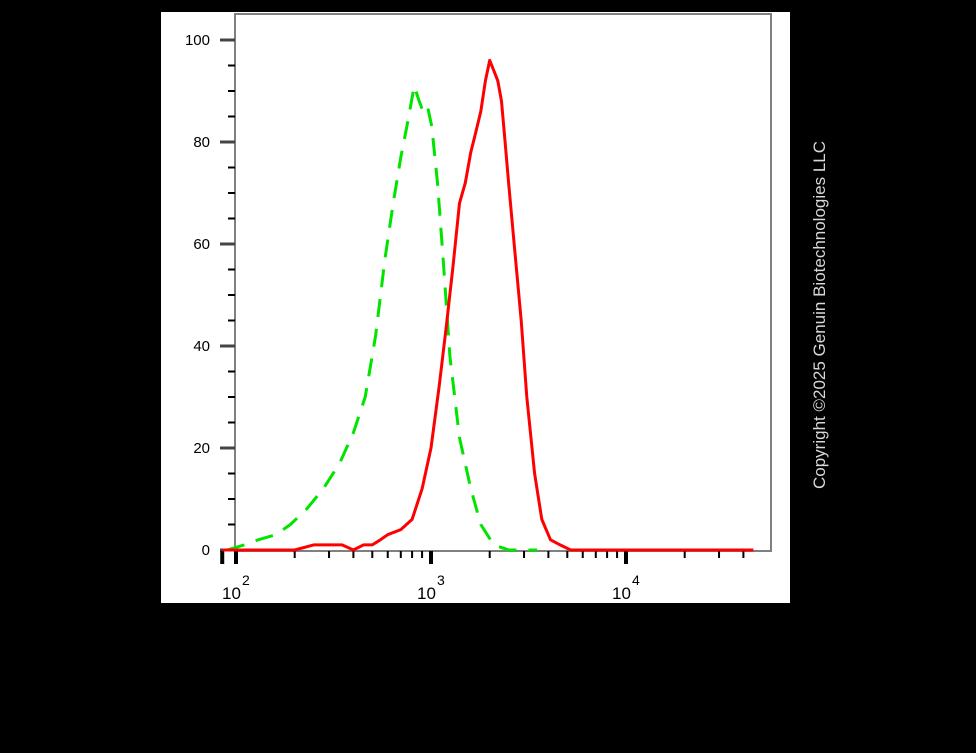  What do you see at coordinates (197, 40) in the screenshot?
I see `y-tick-label: 100` at bounding box center [197, 40].